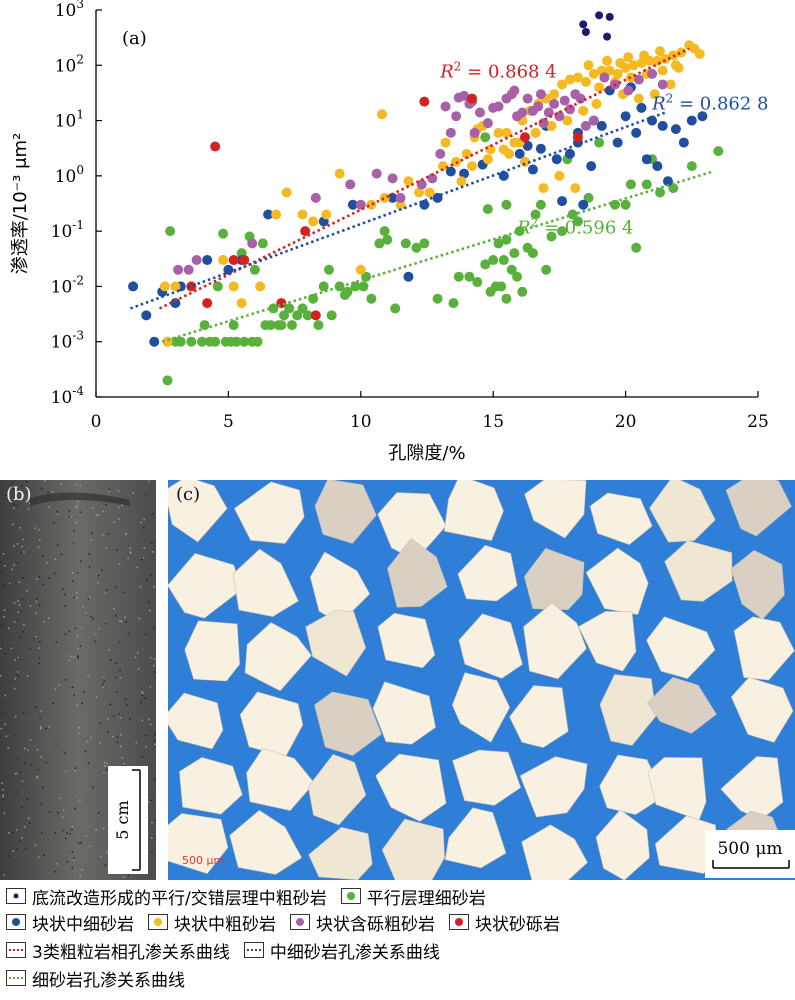 The image size is (795, 1000). I want to click on y-tick-label: 10⁻¹, so click(67, 230).